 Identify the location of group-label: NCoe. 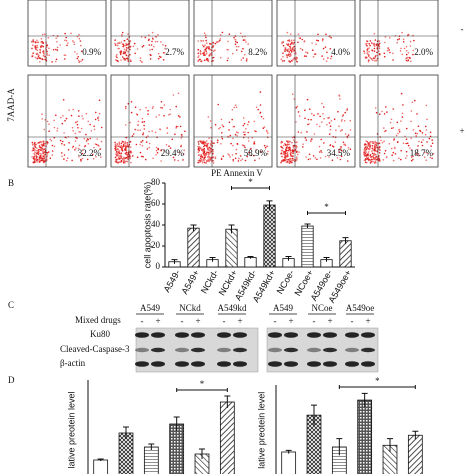
(322, 308).